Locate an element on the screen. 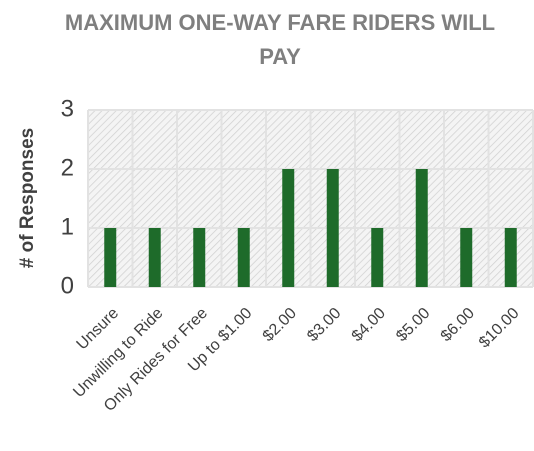 Image resolution: width=534 pixels, height=451 pixels. y-axis-label: # of Responses is located at coordinates (27, 198).